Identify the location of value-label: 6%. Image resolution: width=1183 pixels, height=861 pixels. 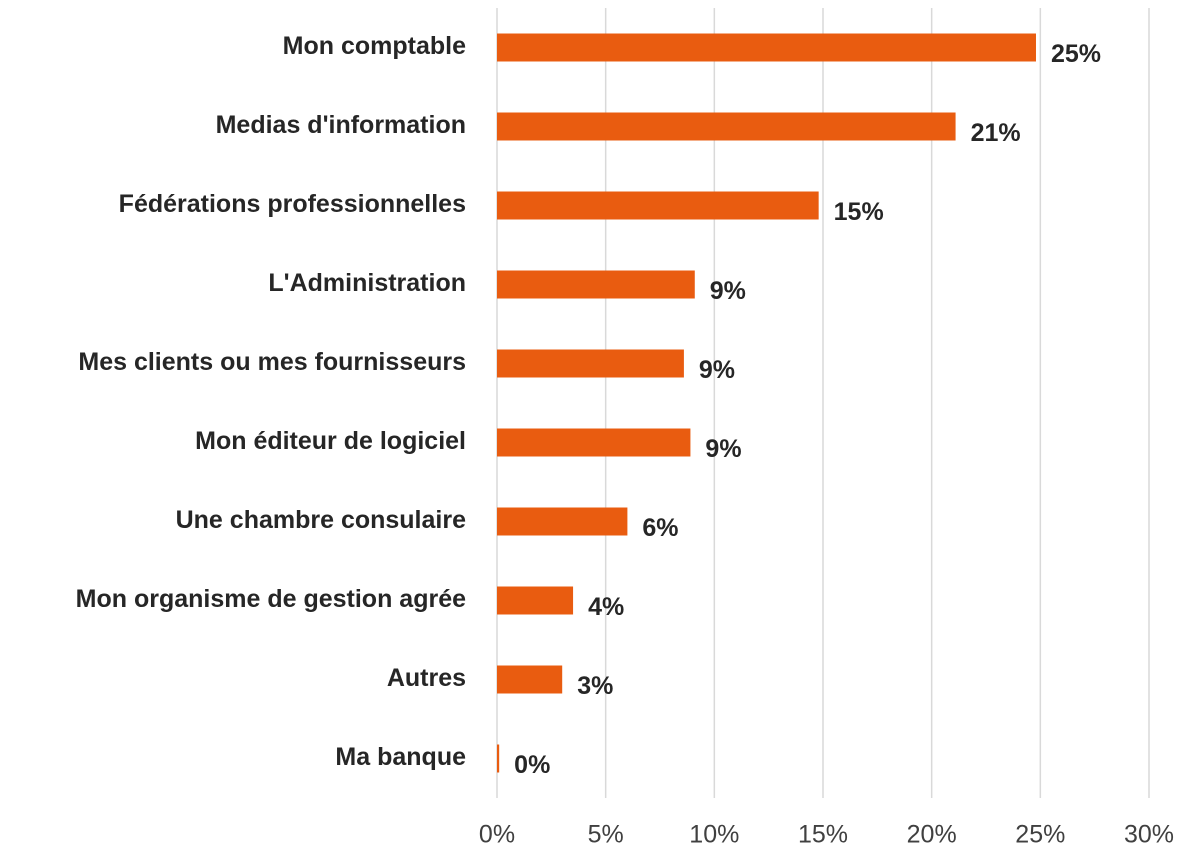
(660, 528).